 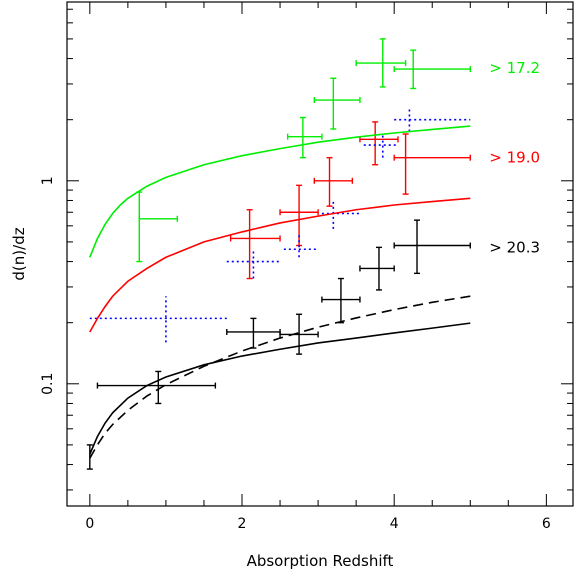 I want to click on x-tick-label: 6, so click(x=546, y=524).